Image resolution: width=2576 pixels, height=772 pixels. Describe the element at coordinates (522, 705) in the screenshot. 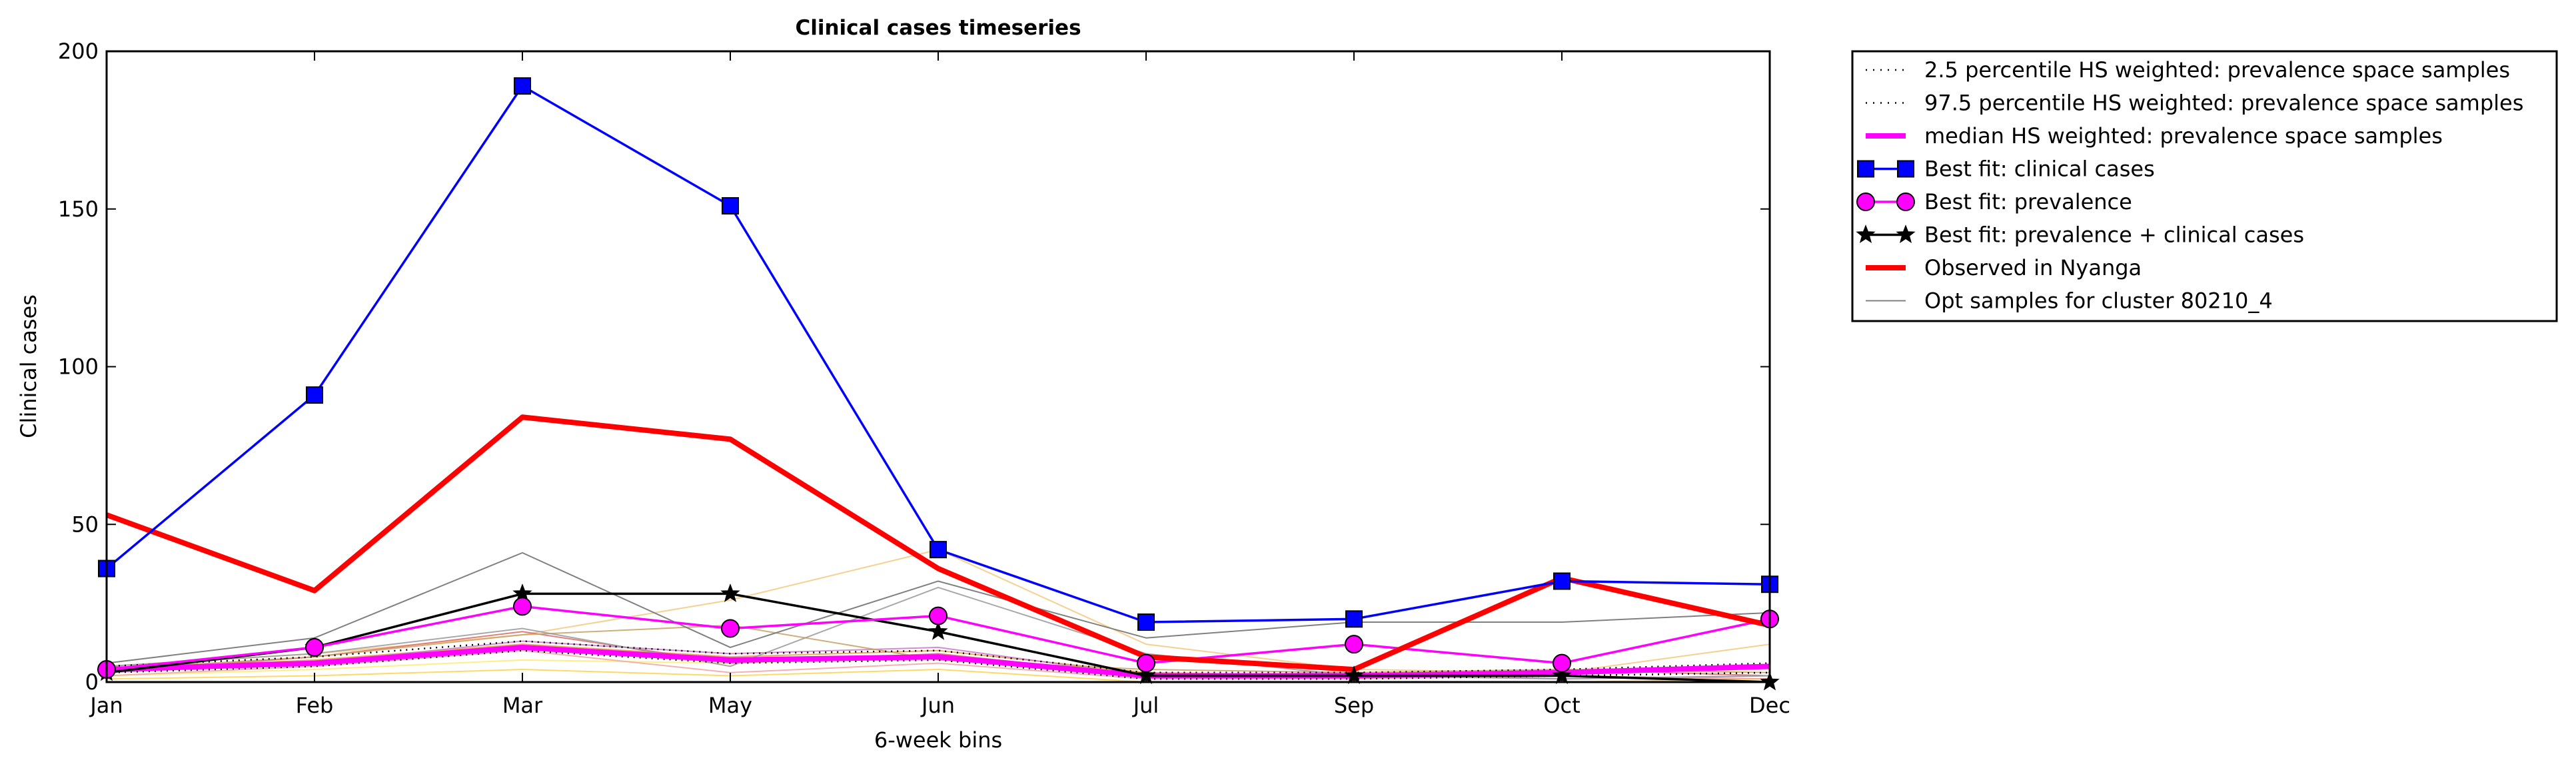

I see `x-tick-label: Mar` at that location.